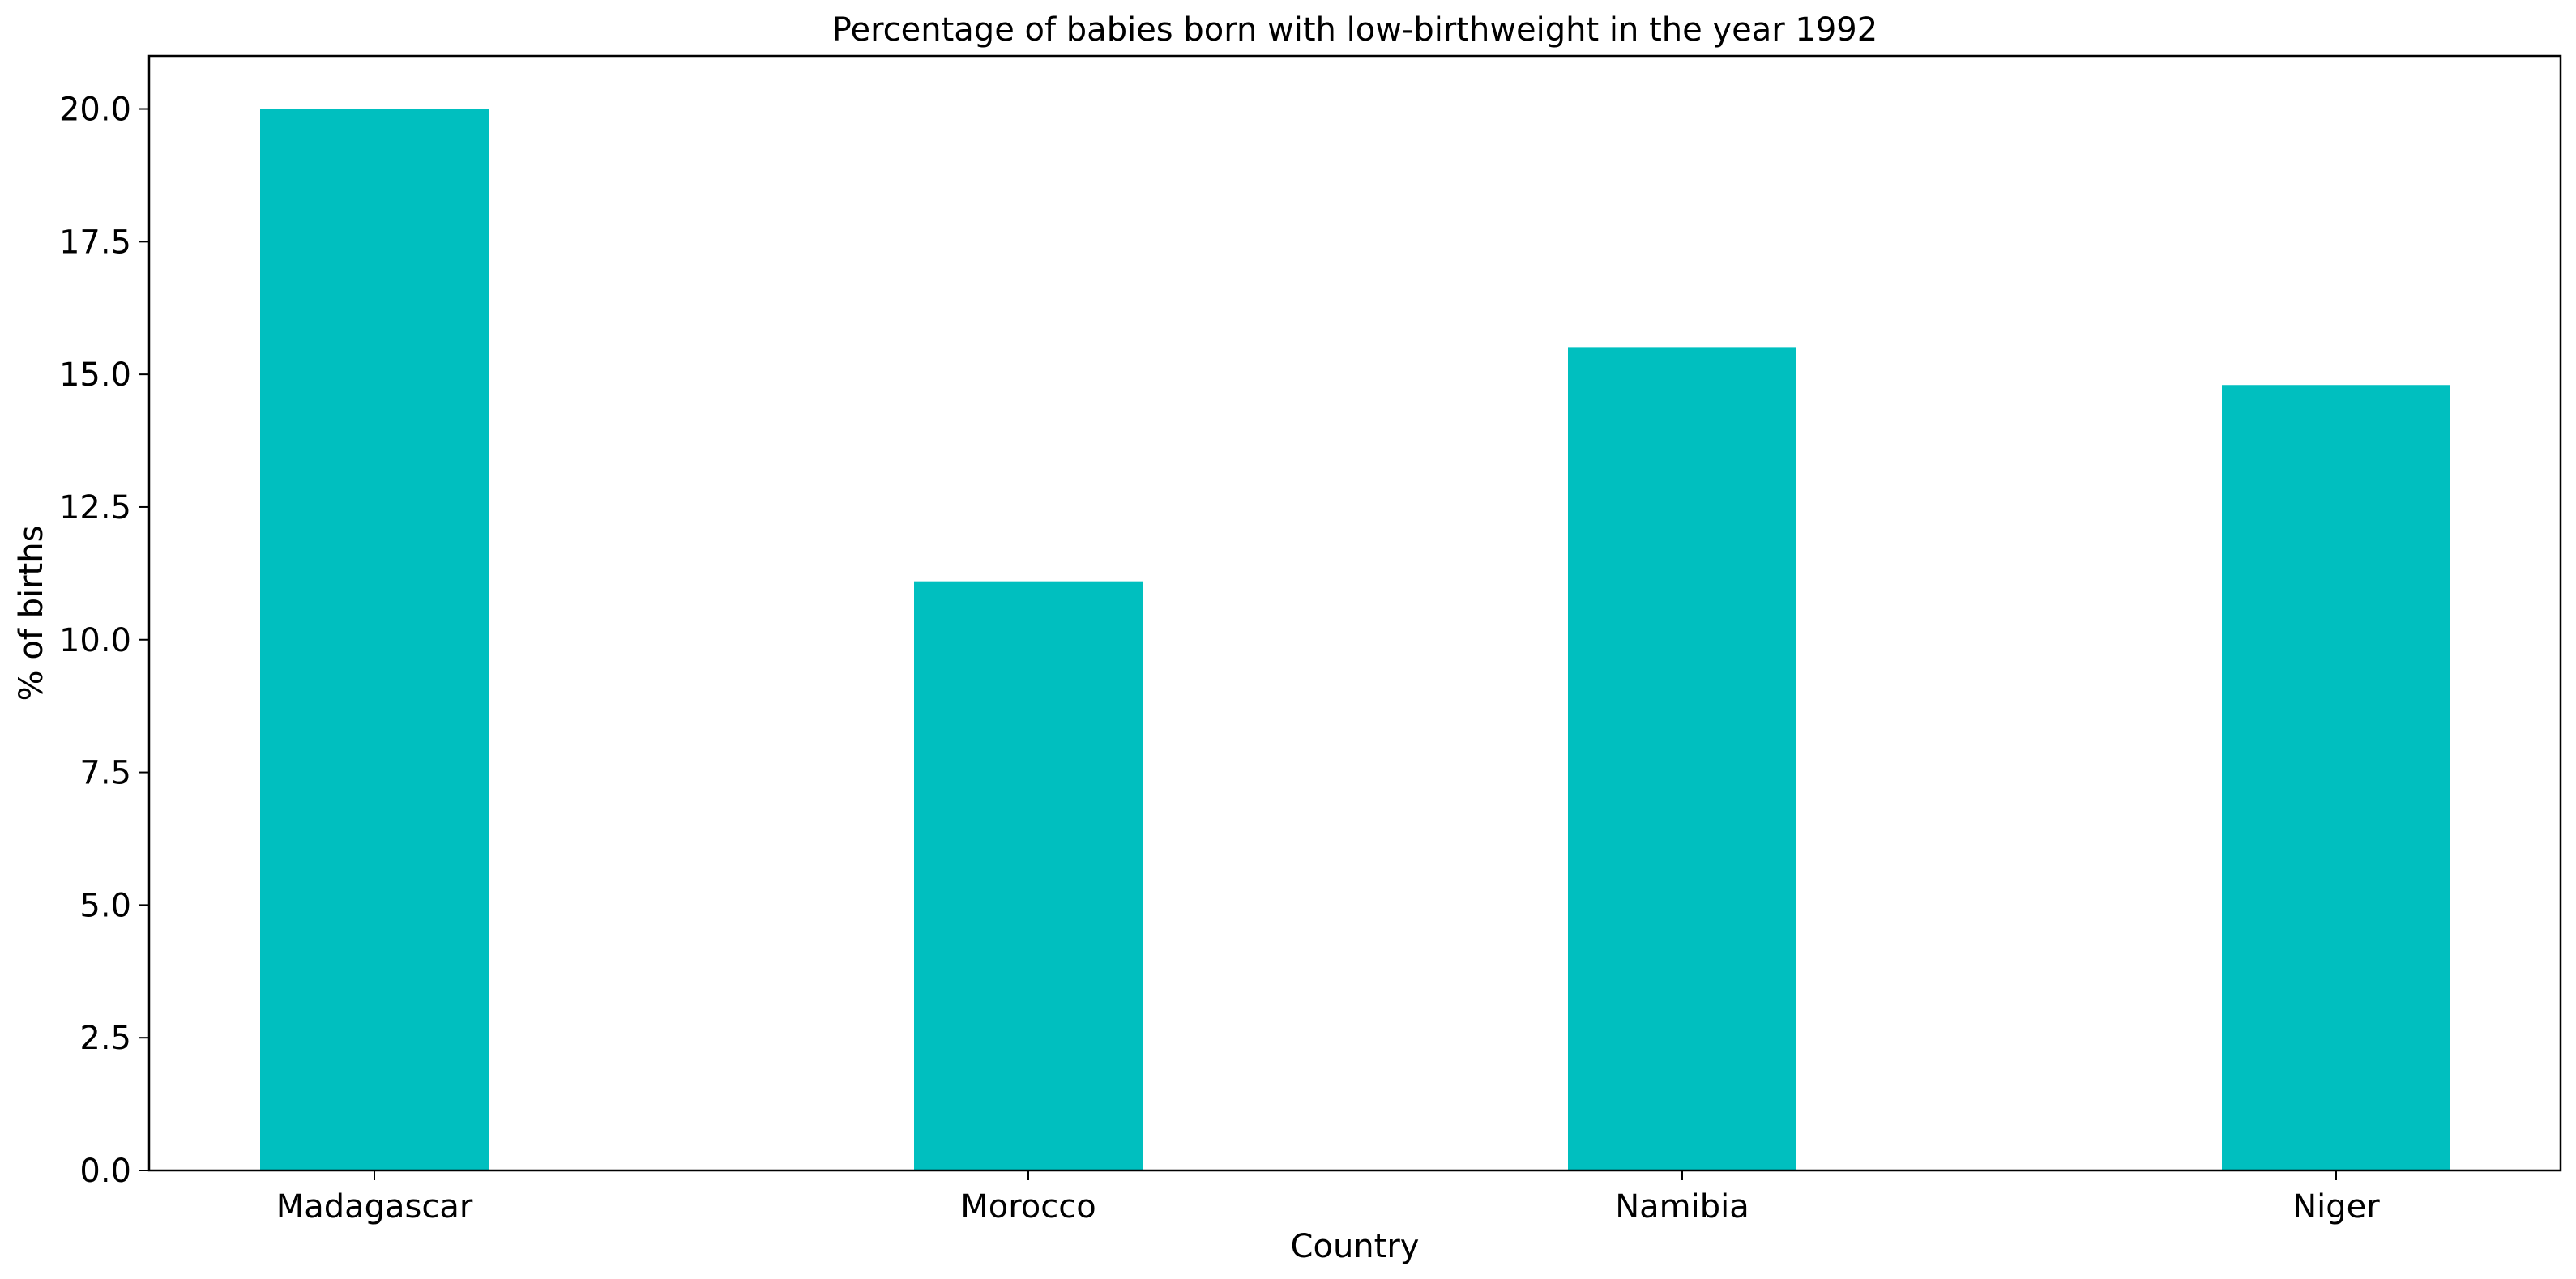 The width and height of the screenshot is (2576, 1279). Describe the element at coordinates (31, 613) in the screenshot. I see `y-axis-label: % of births` at that location.